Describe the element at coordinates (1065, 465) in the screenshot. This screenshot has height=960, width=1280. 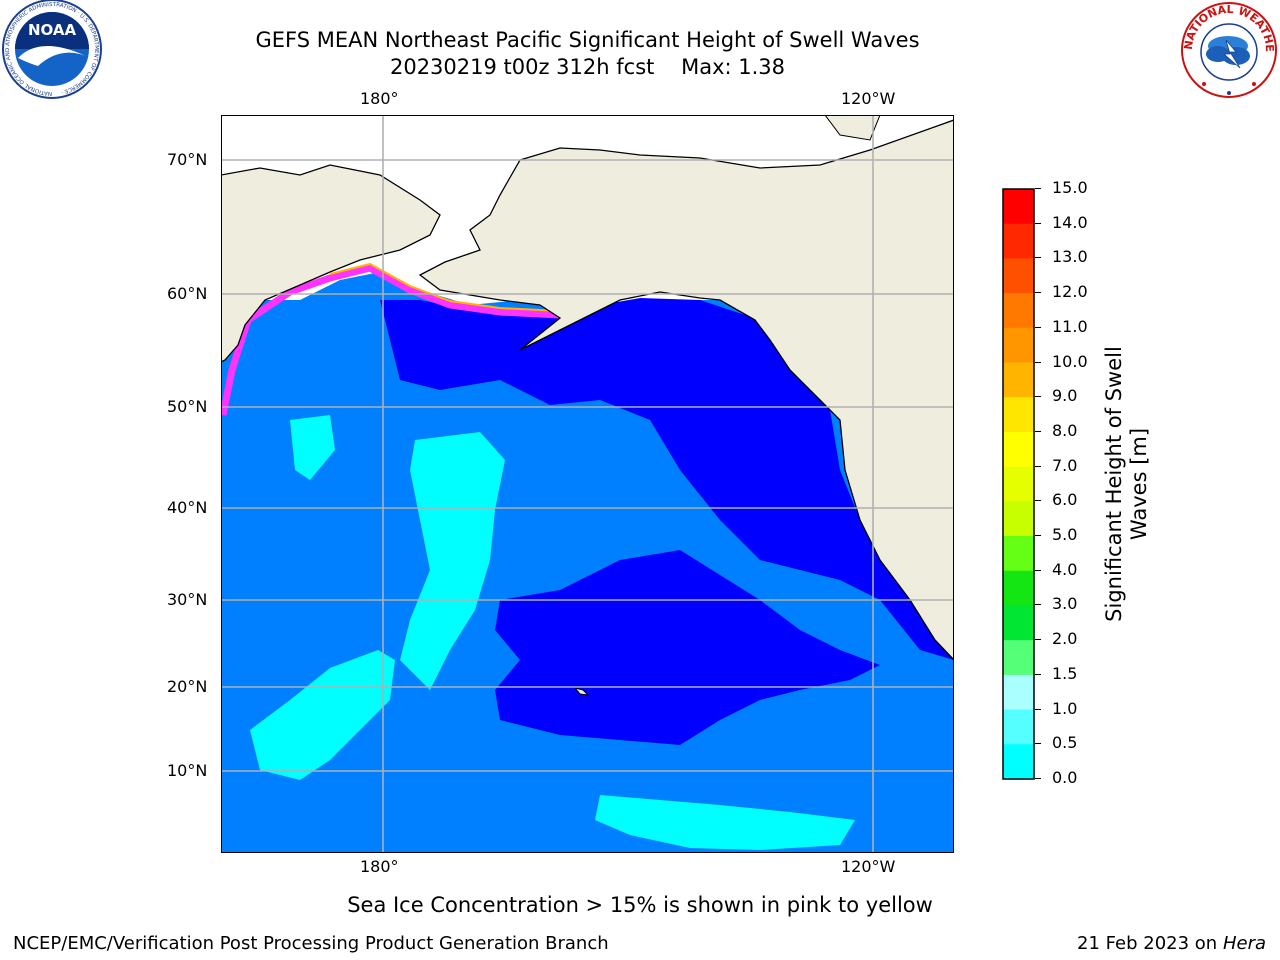
I see `colorbar-tick-label: 7.0` at that location.